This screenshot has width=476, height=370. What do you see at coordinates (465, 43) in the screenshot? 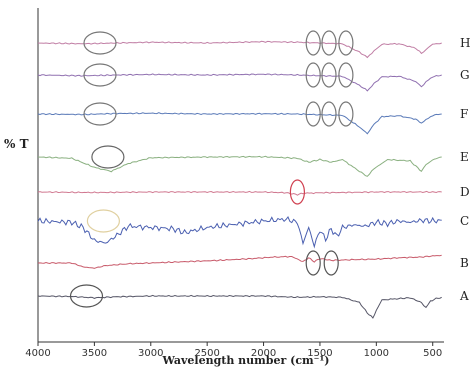
I see `series-label-H: H` at bounding box center [465, 43].